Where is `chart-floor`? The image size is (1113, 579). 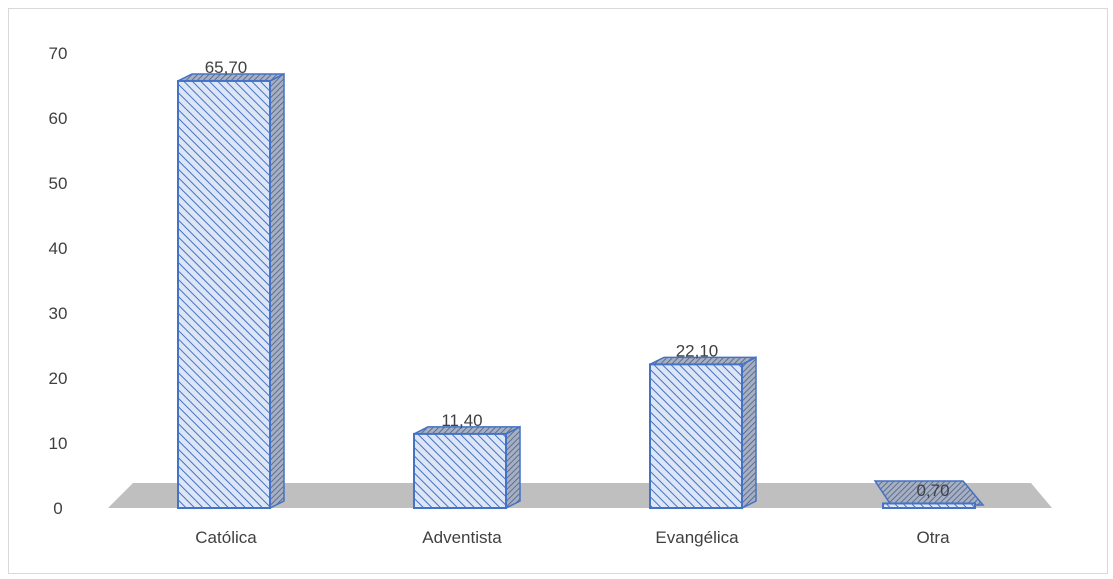 chart-floor is located at coordinates (580, 495).